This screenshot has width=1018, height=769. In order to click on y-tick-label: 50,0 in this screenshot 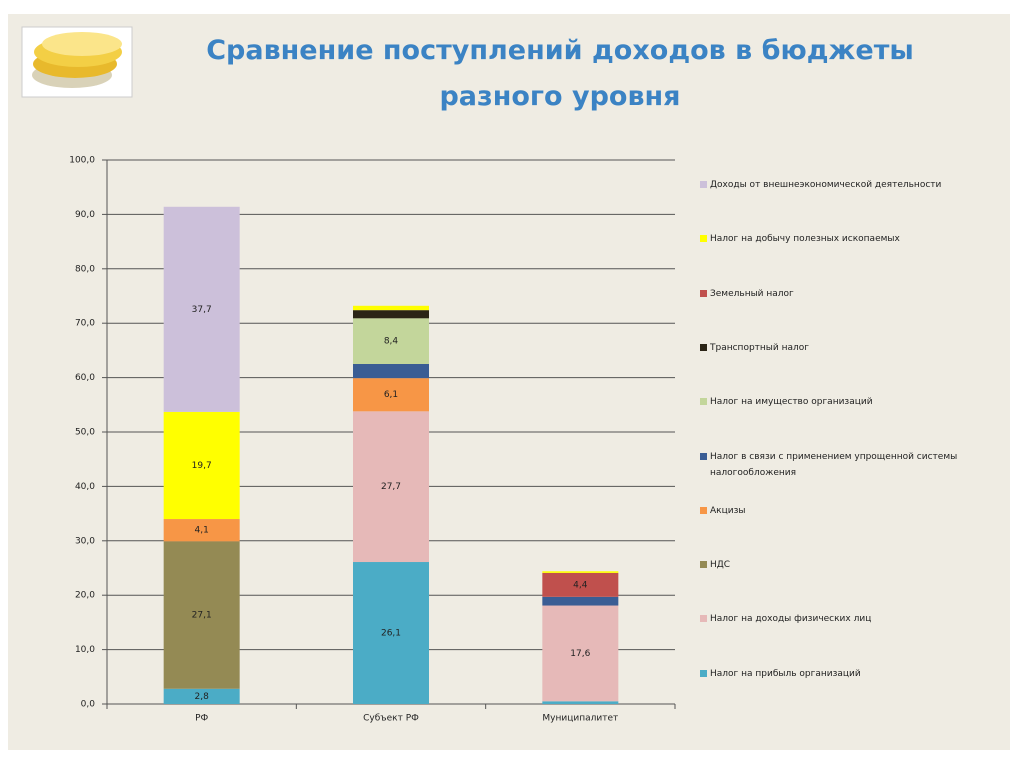, I will do `click(85, 433)`.